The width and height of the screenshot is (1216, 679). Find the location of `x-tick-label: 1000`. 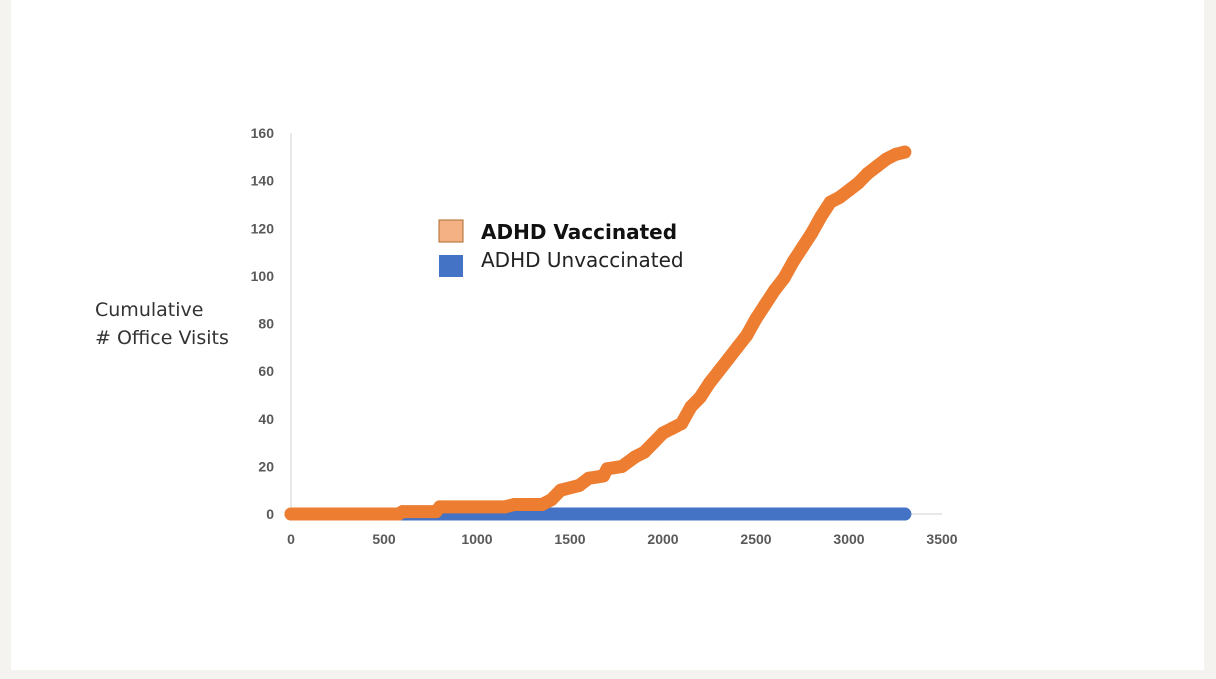

x-tick-label: 1000 is located at coordinates (476, 539).